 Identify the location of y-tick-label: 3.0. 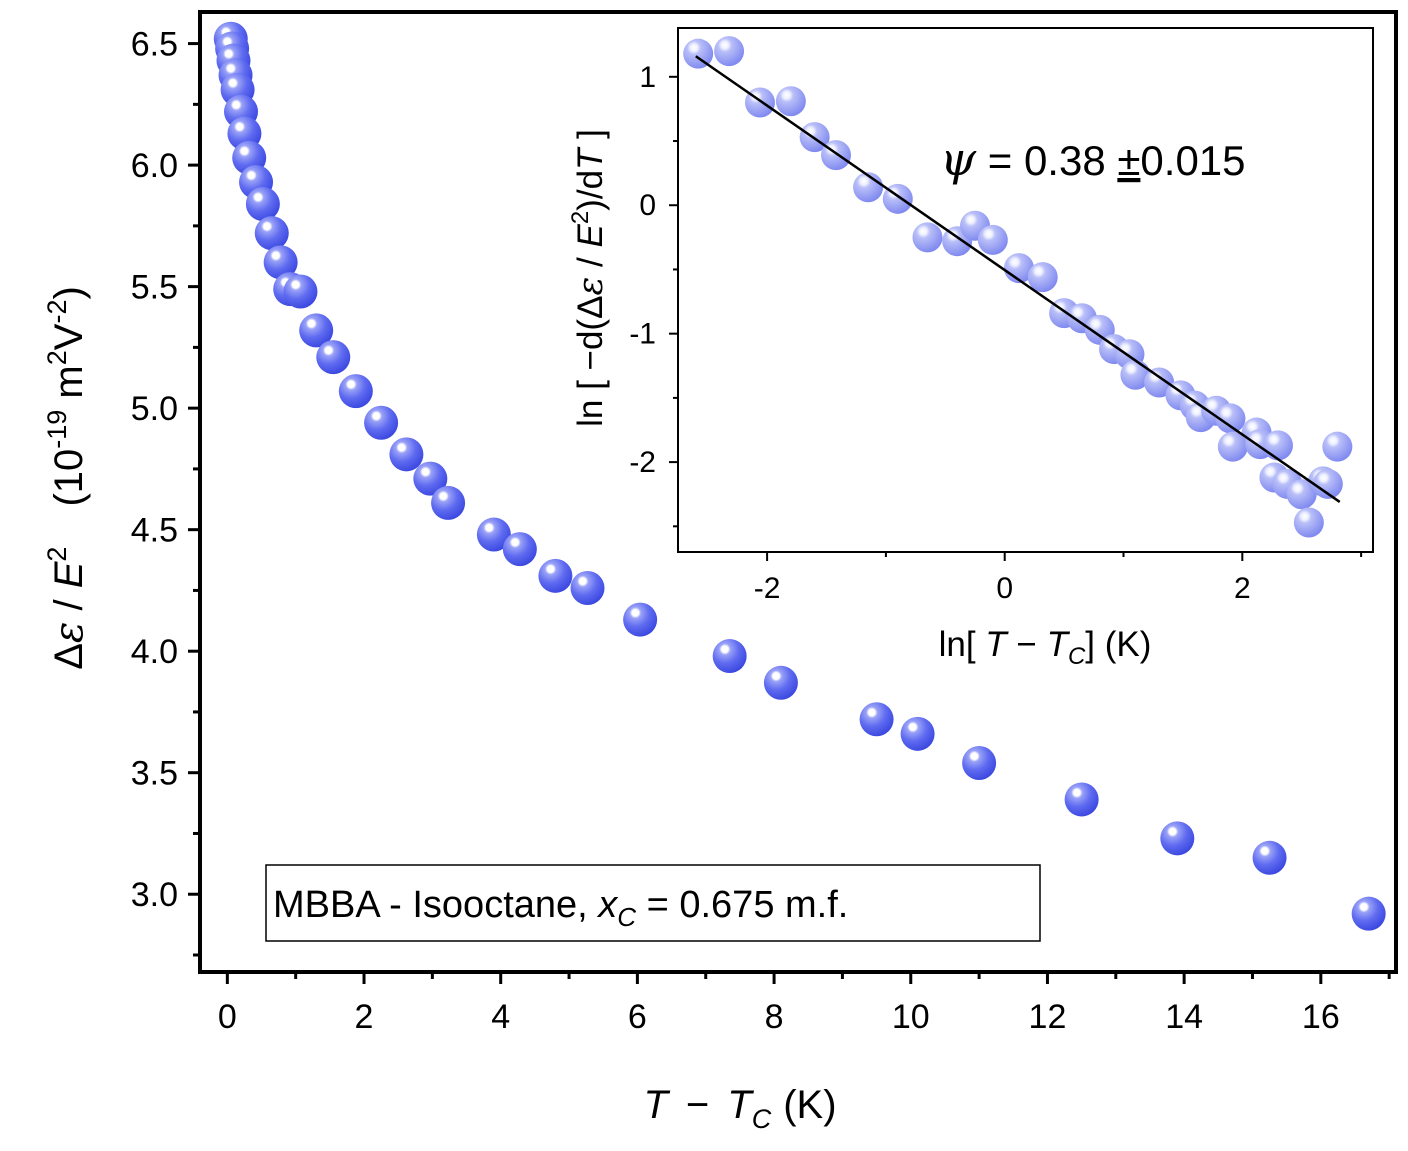
(154, 895).